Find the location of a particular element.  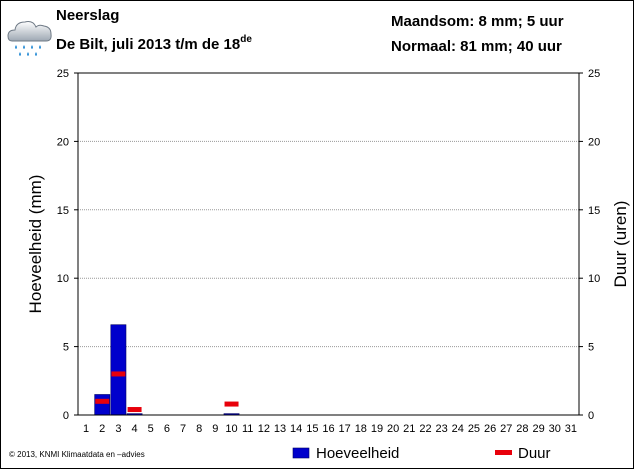

x-tick-label: 27 is located at coordinates (506, 429).